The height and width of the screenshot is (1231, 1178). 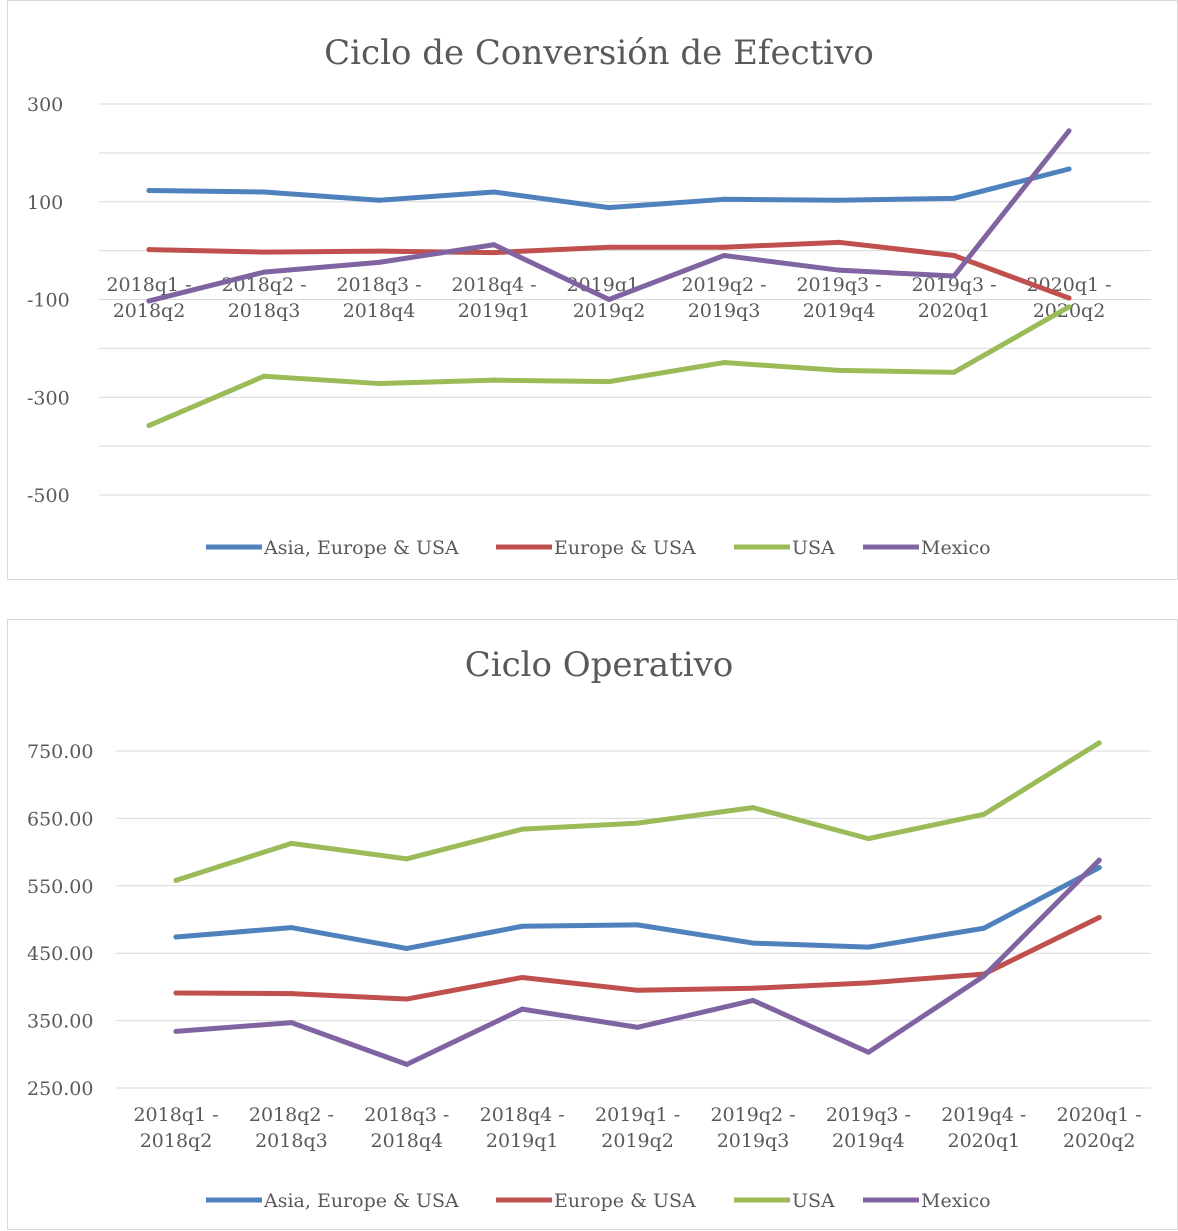 What do you see at coordinates (1099, 1141) in the screenshot?
I see `x-tick-label: 2020q2` at bounding box center [1099, 1141].